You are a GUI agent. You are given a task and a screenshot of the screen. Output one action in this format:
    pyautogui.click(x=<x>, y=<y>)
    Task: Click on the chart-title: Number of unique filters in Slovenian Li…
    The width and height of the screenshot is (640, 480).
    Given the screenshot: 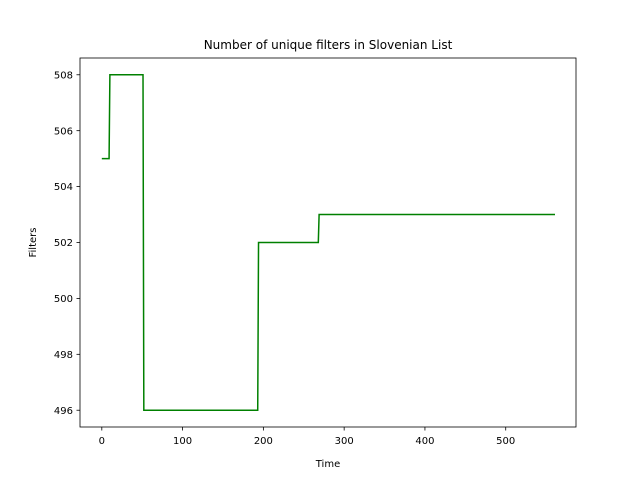 What is the action you would take?
    pyautogui.click(x=328, y=45)
    